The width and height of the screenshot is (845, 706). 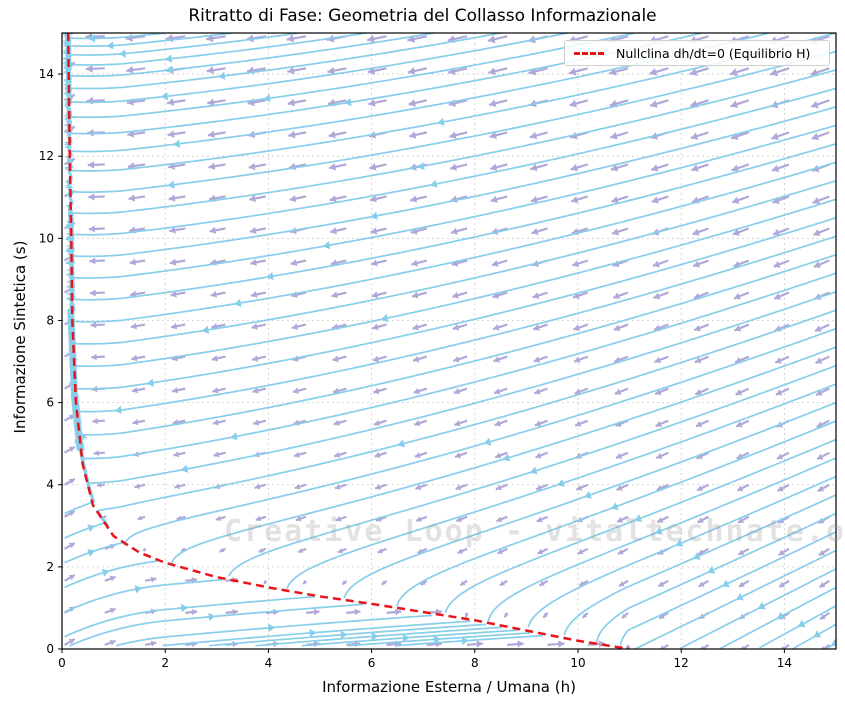 I want to click on y-tick-label: 8, so click(x=50, y=320).